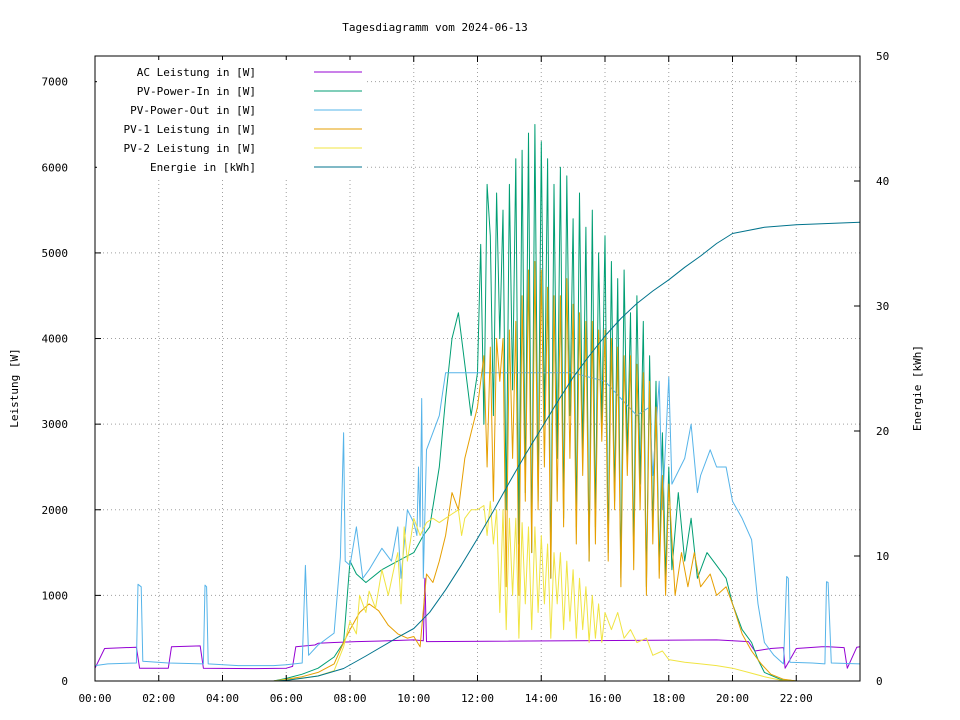 The width and height of the screenshot is (960, 720). I want to click on y2-tick-label: 0, so click(879, 681).